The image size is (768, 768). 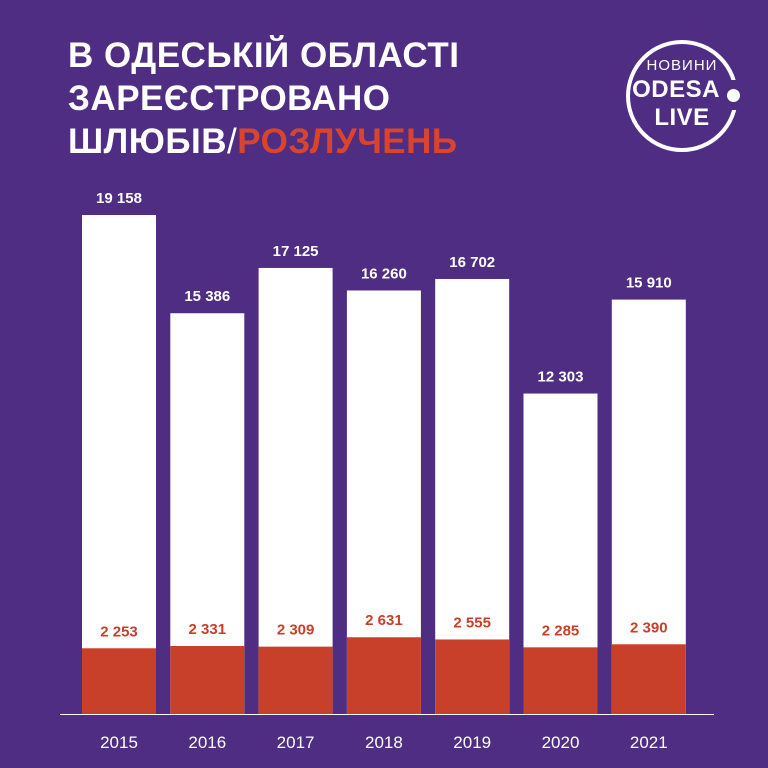 I want to click on title-line-2: ЗАРЕЄСТРОВАНО, so click(x=229, y=98).